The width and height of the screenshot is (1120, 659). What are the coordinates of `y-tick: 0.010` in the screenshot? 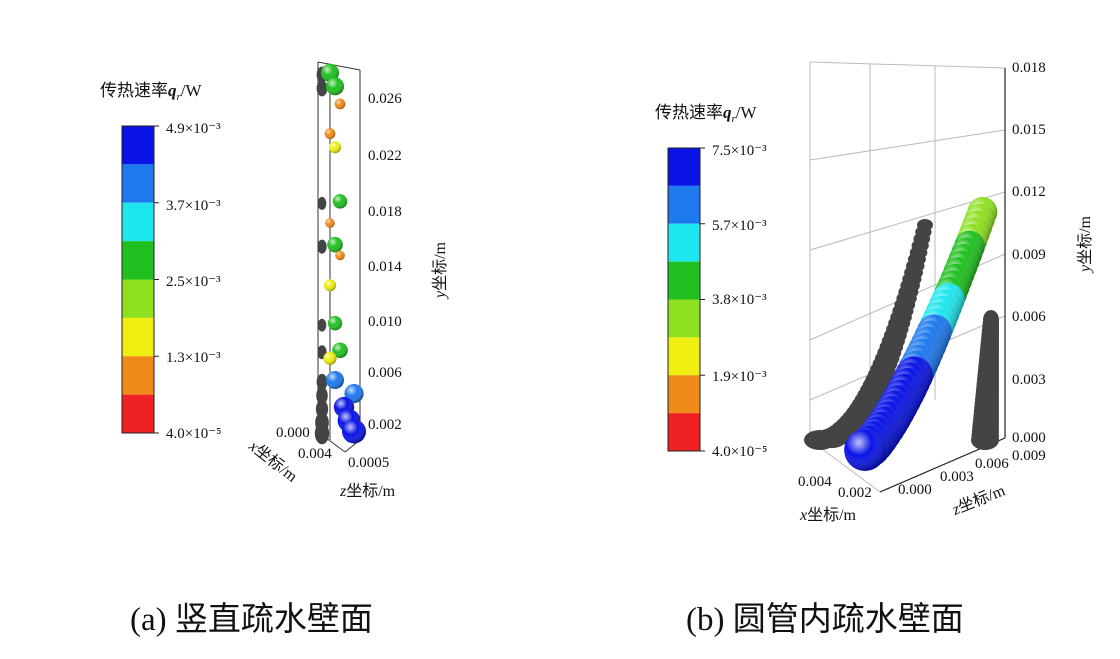 It's located at (385, 322).